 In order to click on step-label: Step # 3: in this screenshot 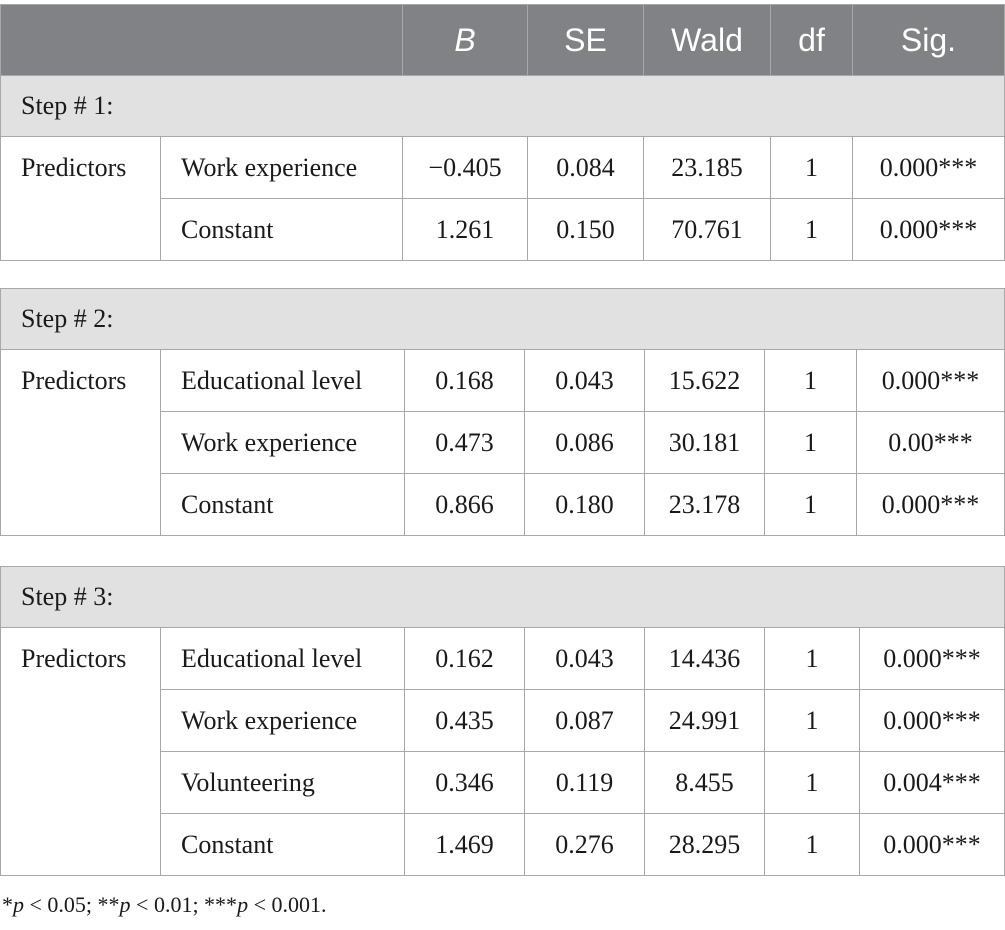, I will do `click(502, 597)`.